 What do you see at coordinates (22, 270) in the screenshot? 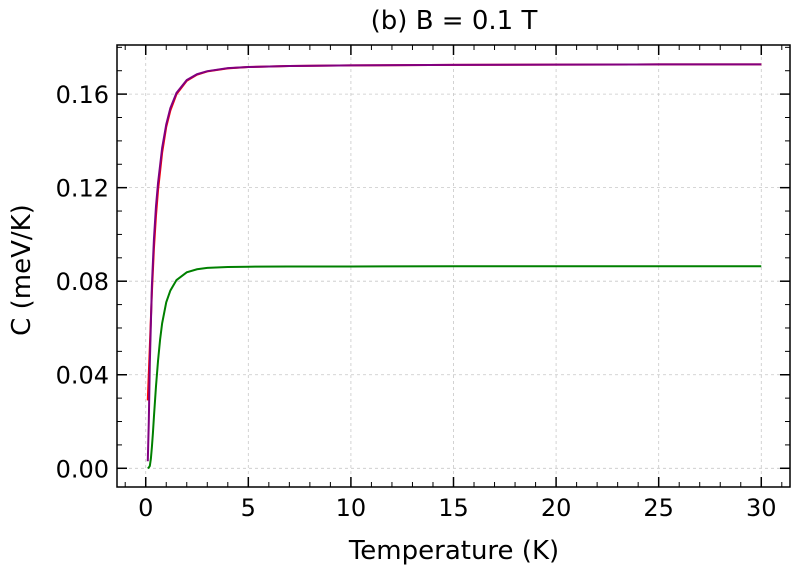
I see `y-axis-label: C (meV/K)` at bounding box center [22, 270].